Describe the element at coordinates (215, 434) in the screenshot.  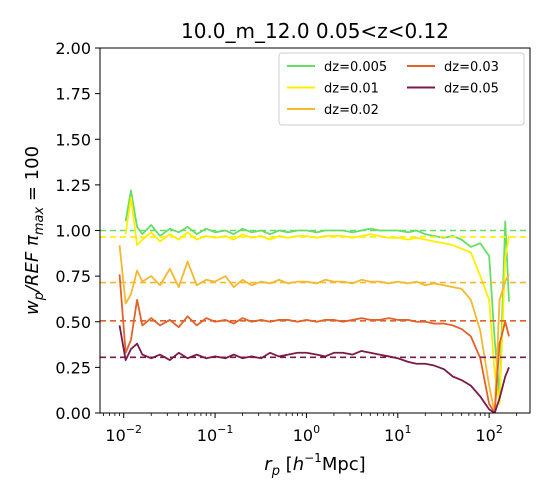
I see `x-tick-label-1: 10⁻¹` at that location.